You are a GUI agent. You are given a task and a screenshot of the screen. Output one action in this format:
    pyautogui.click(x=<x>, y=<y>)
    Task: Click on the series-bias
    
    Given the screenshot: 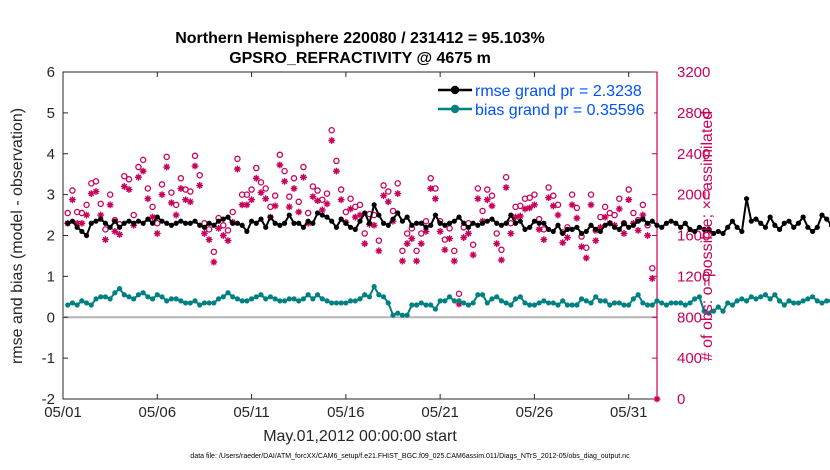 What is the action you would take?
    pyautogui.click(x=447, y=300)
    